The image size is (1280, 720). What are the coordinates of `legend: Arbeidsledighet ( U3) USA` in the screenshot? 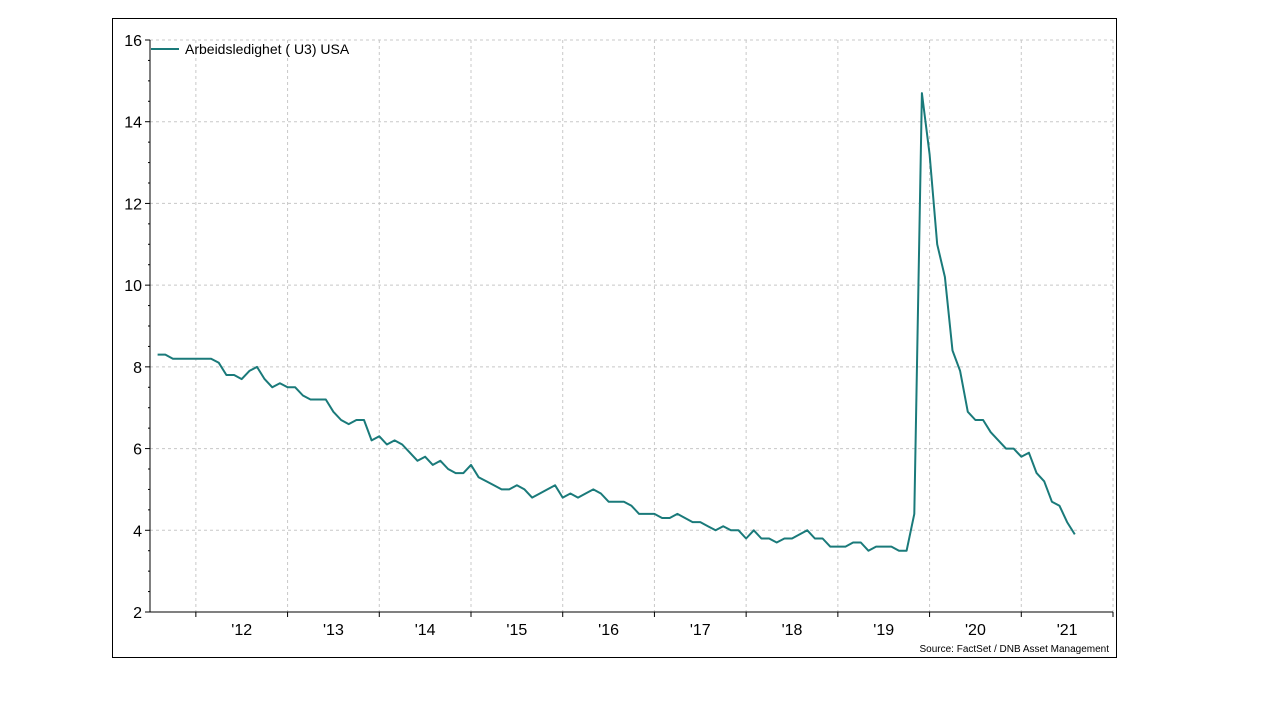 It's located at (250, 49).